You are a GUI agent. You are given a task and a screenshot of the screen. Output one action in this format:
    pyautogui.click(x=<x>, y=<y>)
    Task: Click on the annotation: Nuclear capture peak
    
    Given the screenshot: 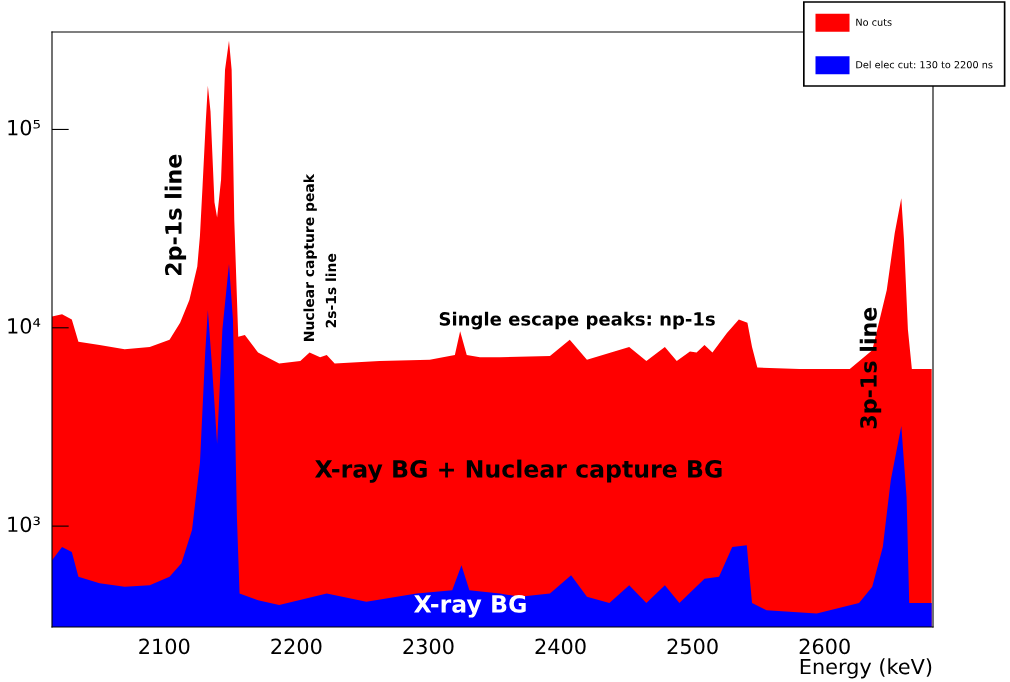 What is the action you would take?
    pyautogui.click(x=310, y=257)
    